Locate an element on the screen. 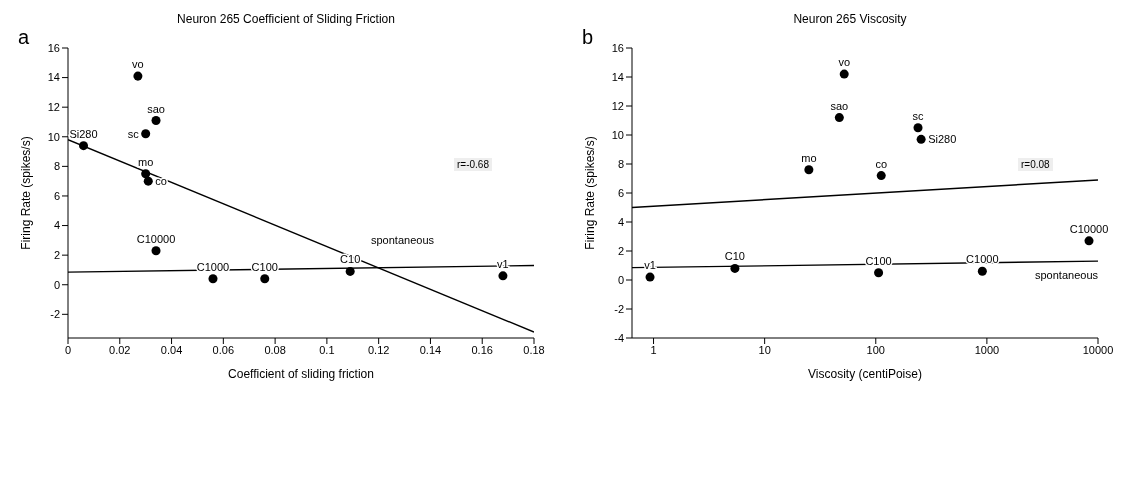 This screenshot has width=1136, height=493. x-axis-title: Coefficient of sliding friction is located at coordinates (301, 374).